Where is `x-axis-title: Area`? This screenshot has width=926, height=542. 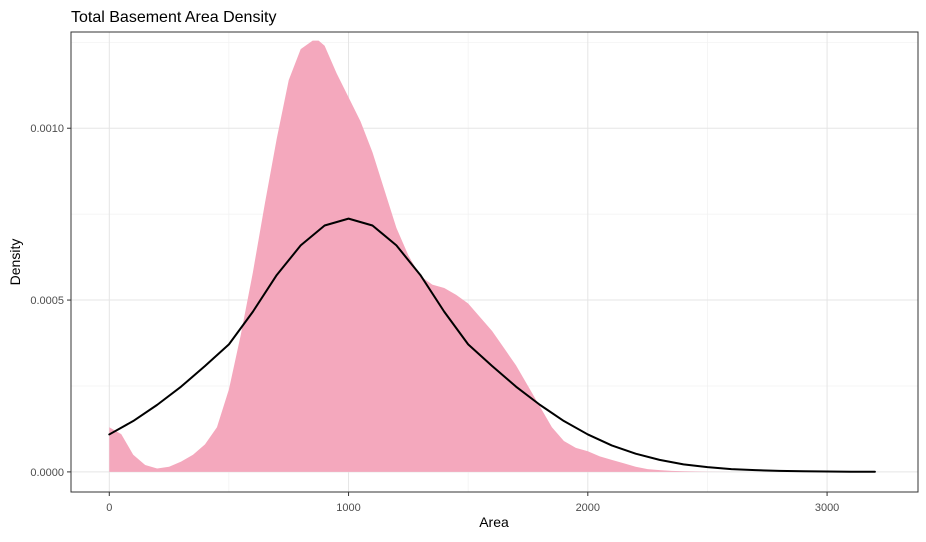 x-axis-title: Area is located at coordinates (494, 522).